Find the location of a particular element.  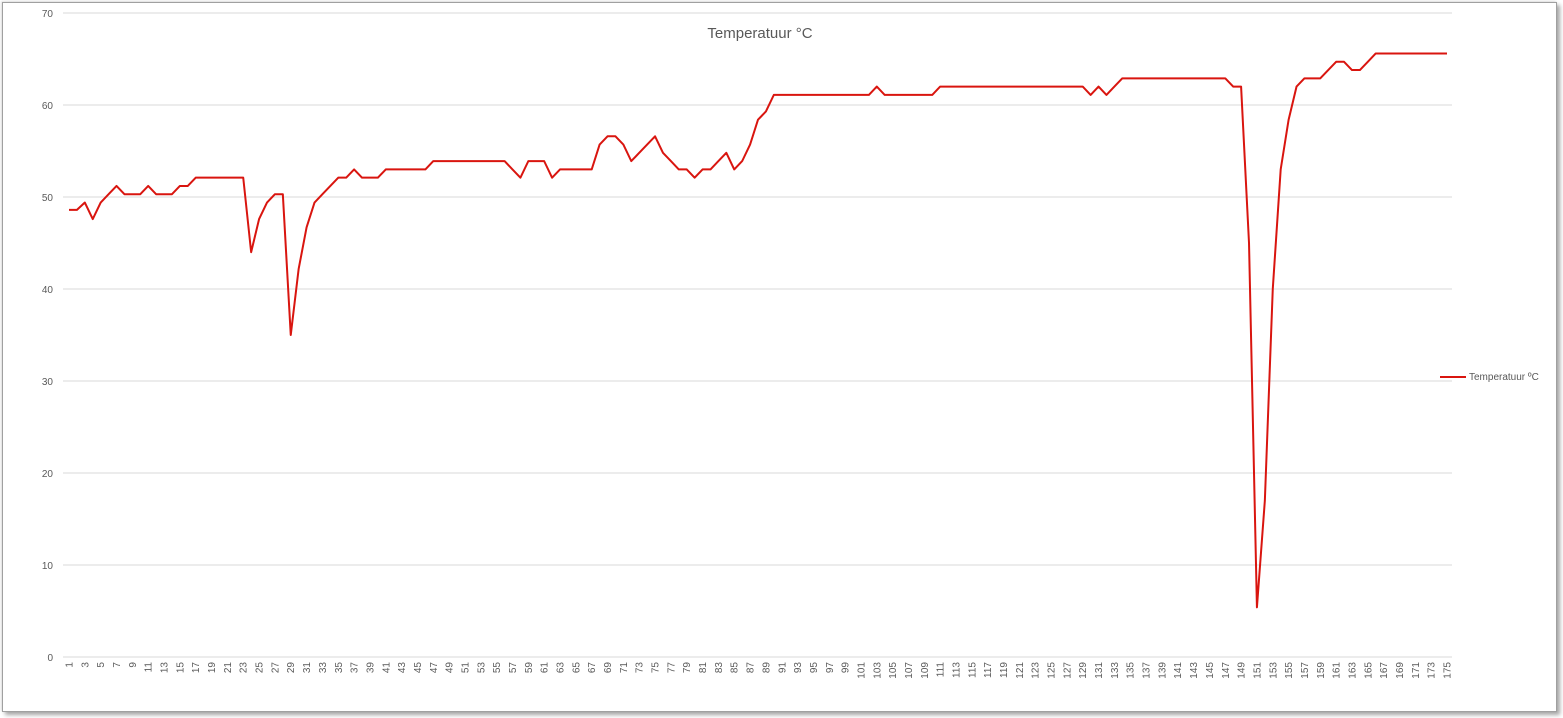

x-tick-label: 59 is located at coordinates (529, 668).